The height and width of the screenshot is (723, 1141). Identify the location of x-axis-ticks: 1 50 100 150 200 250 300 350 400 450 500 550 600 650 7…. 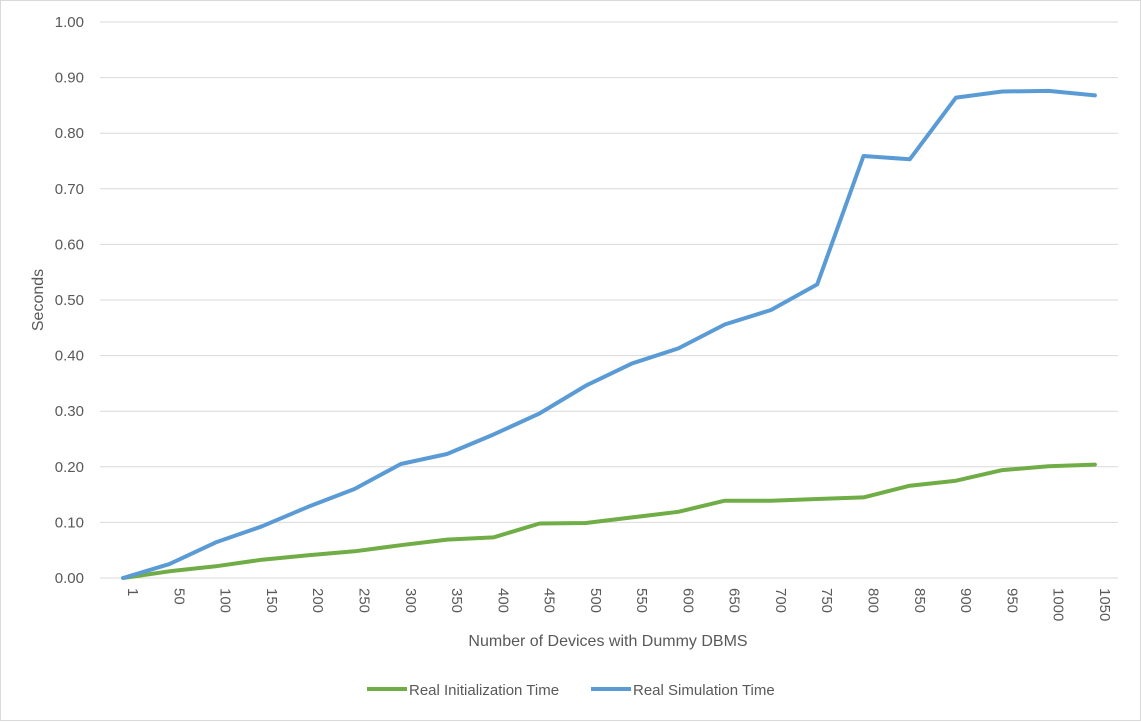
(618, 604).